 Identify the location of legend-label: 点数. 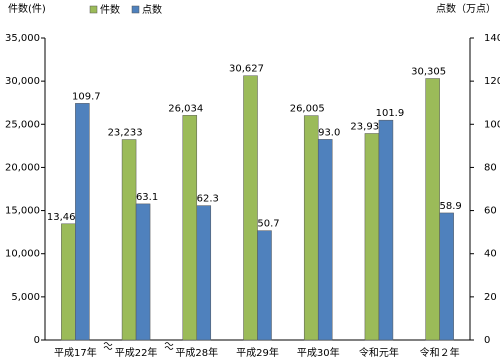
(152, 9).